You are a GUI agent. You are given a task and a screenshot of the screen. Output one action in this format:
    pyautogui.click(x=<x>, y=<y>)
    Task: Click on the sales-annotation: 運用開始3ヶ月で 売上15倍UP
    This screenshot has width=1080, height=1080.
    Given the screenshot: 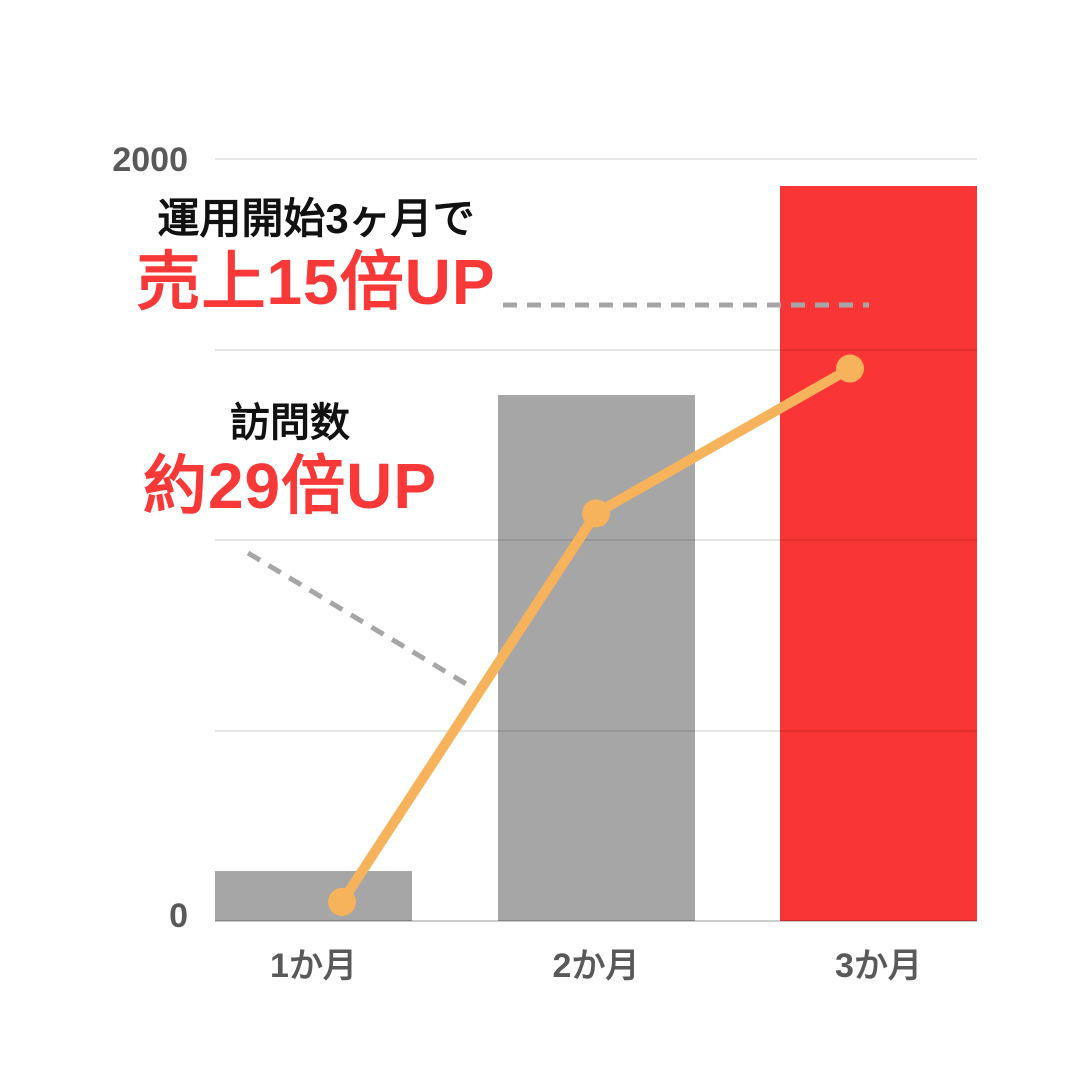 What is the action you would take?
    pyautogui.click(x=316, y=254)
    